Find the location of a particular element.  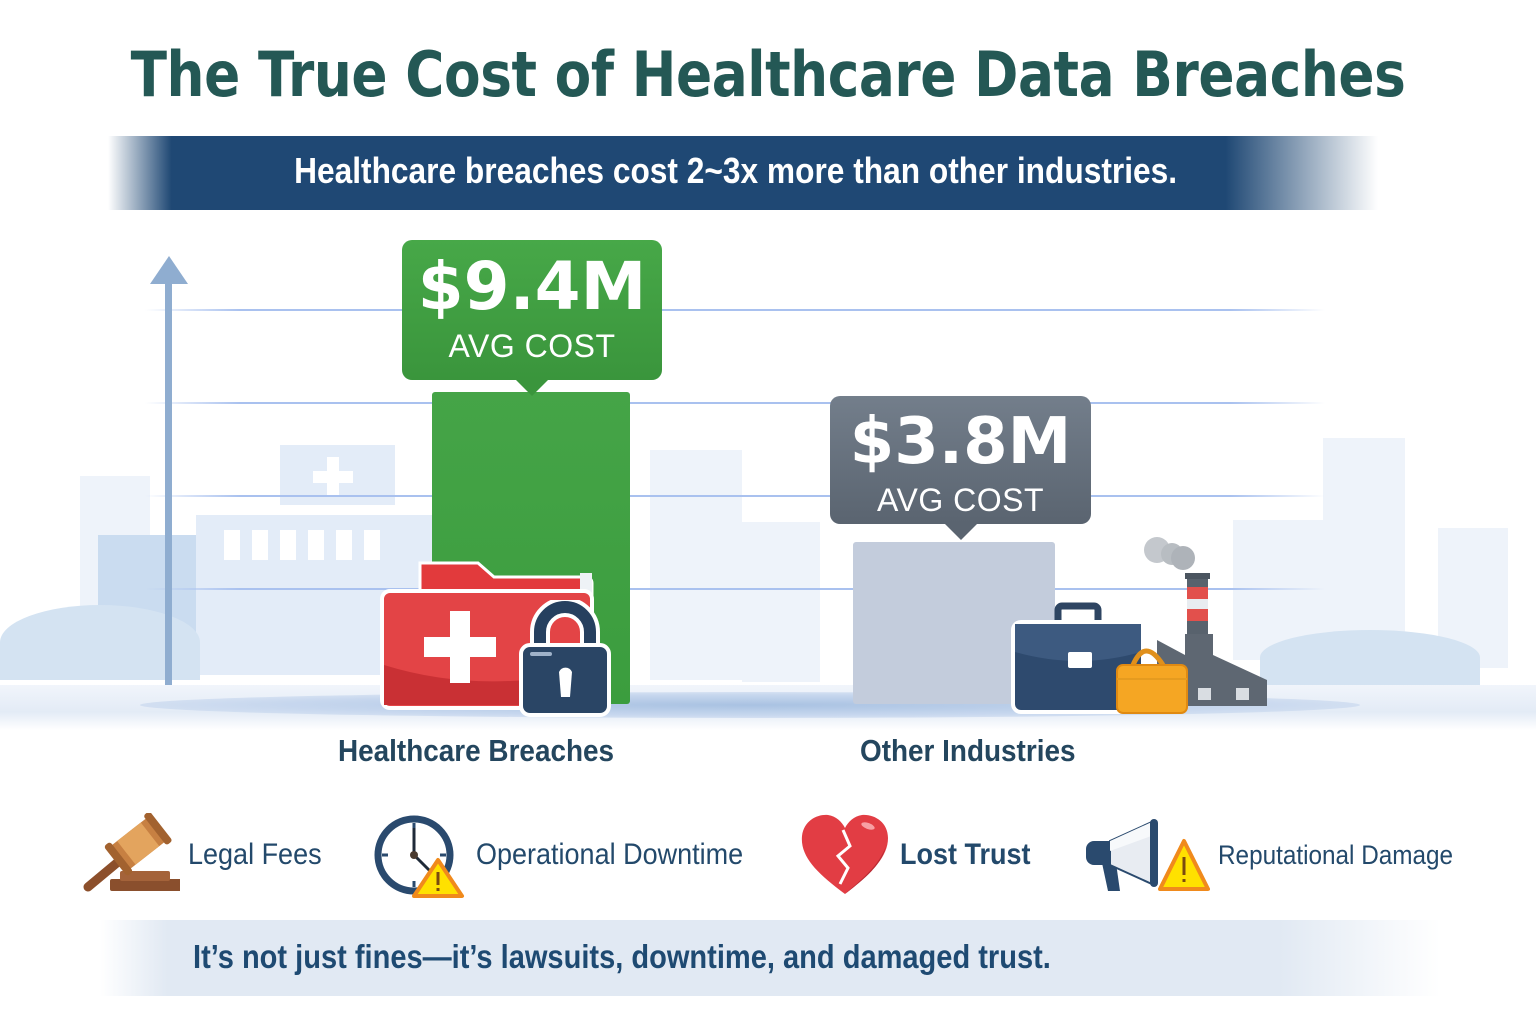

y-axis is located at coordinates (168, 486).